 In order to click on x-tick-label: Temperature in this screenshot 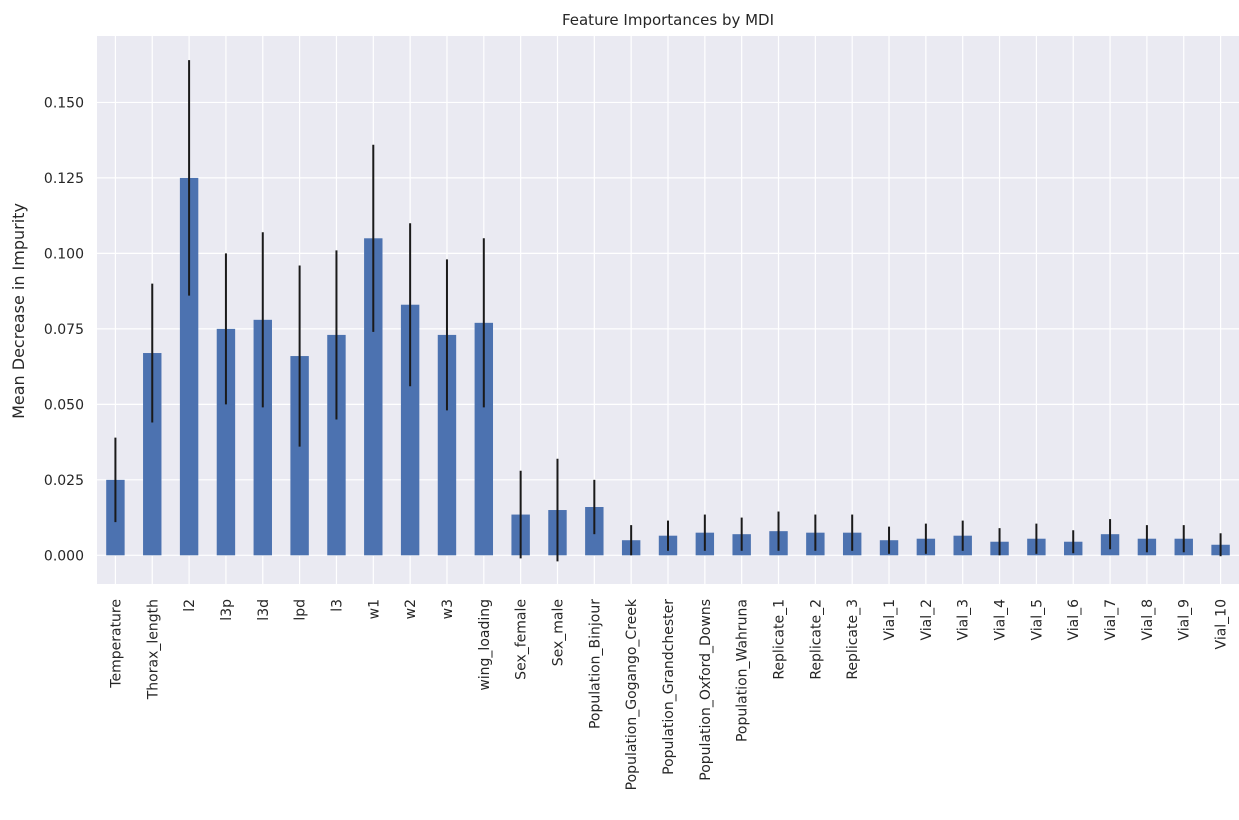, I will do `click(116, 644)`.